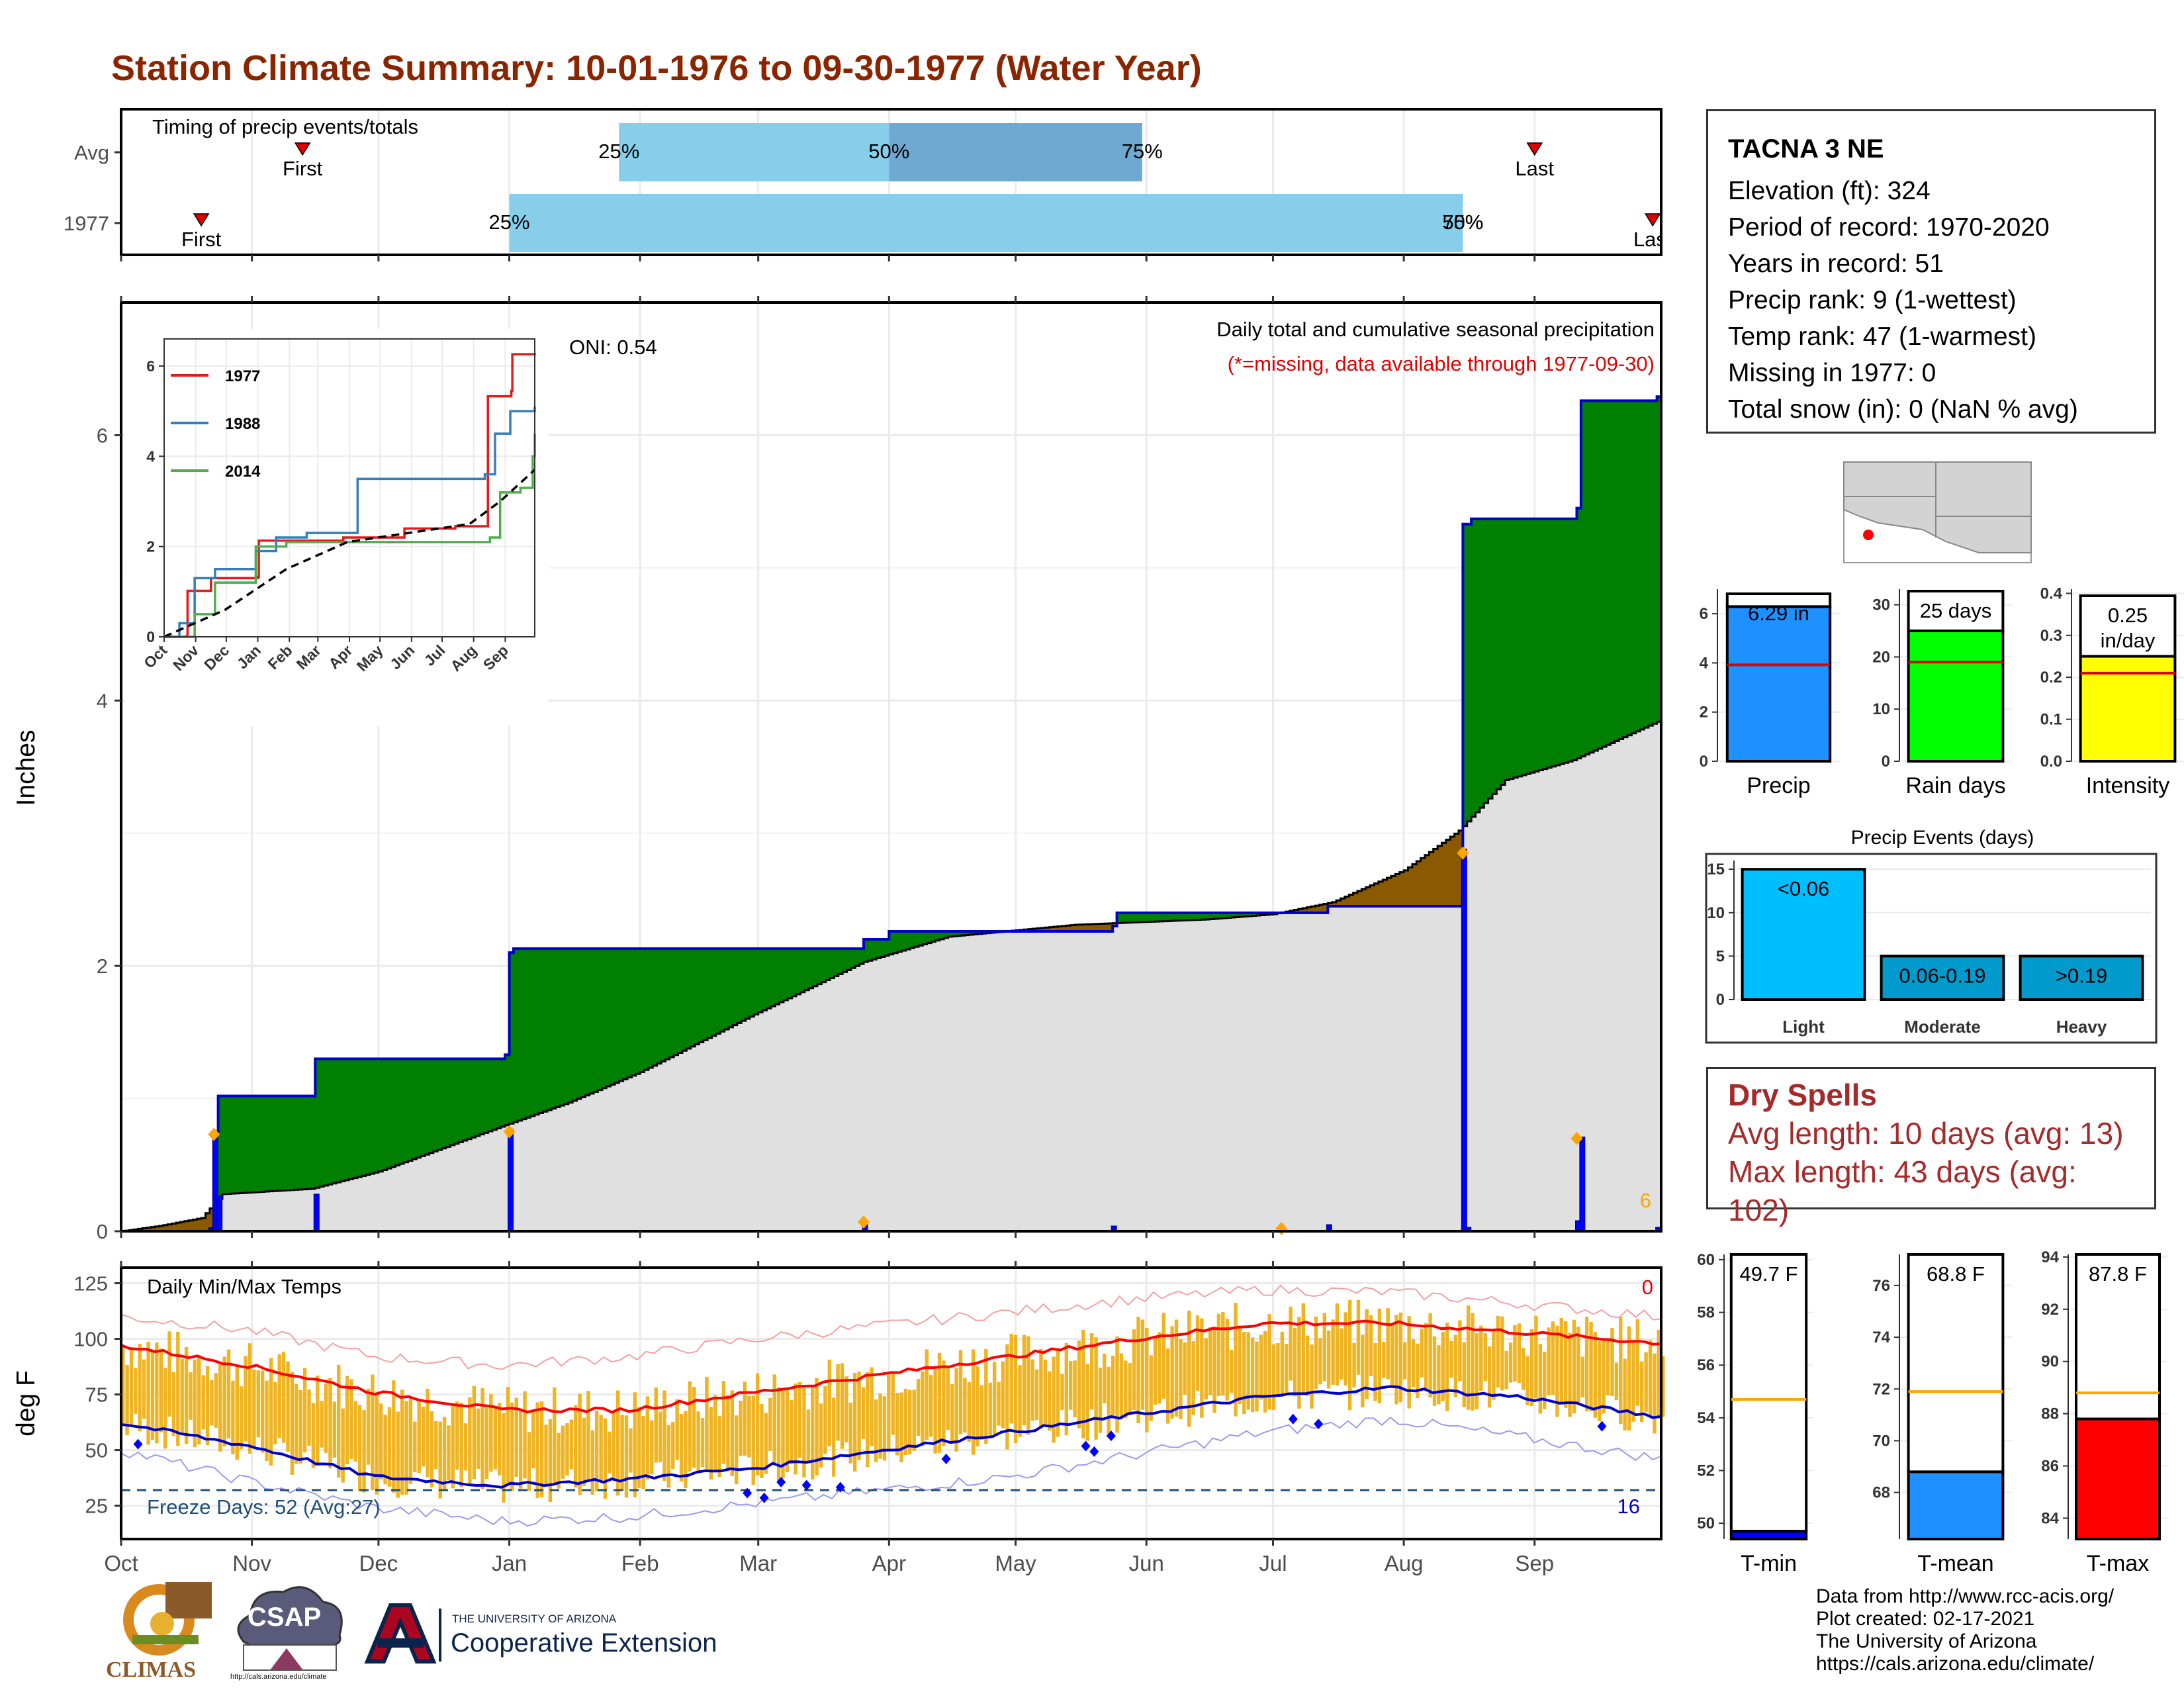 The image size is (2184, 1688). I want to click on temp-stat-2-ytick-label: 84, so click(2050, 1518).